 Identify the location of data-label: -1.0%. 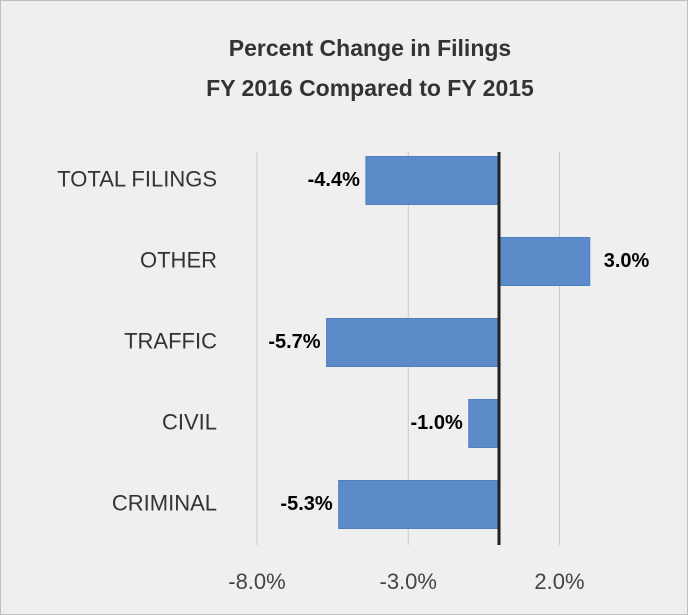
(437, 423).